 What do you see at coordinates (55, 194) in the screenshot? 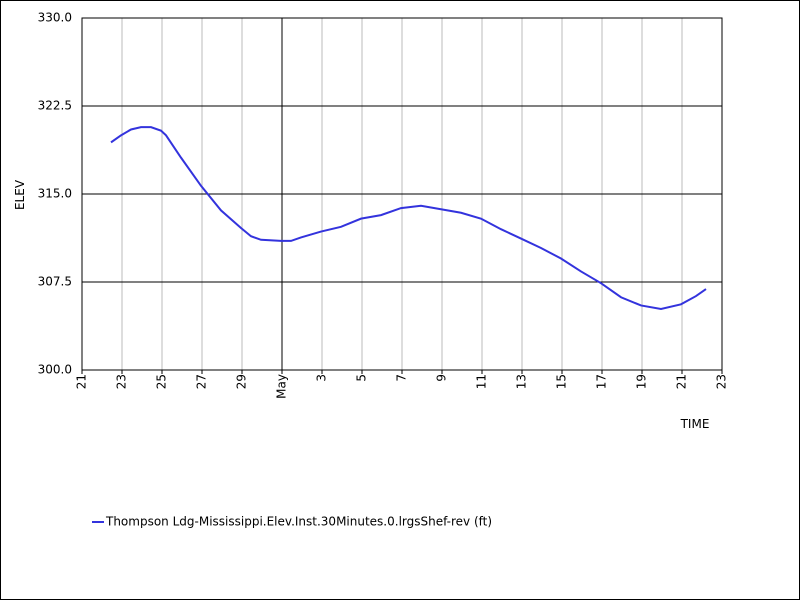
I see `y-tick-label: 315.0` at bounding box center [55, 194].